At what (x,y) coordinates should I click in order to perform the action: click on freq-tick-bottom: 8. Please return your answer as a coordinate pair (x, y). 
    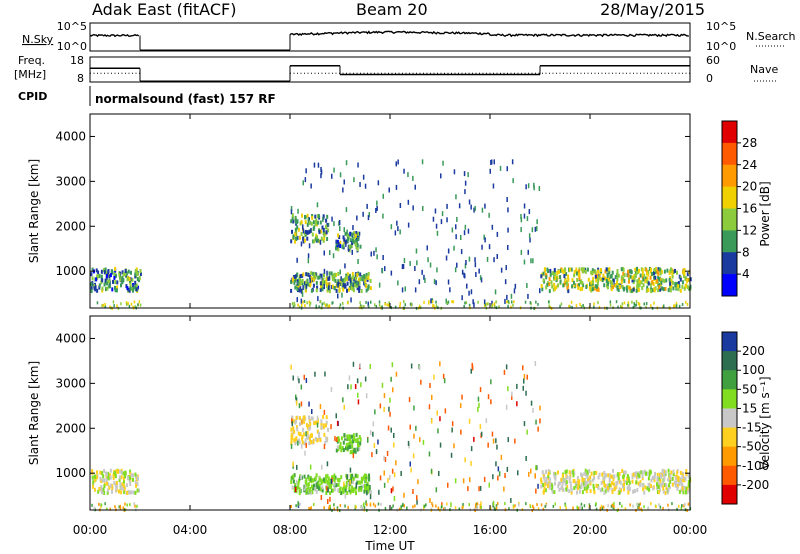
    Looking at the image, I should click on (80, 78).